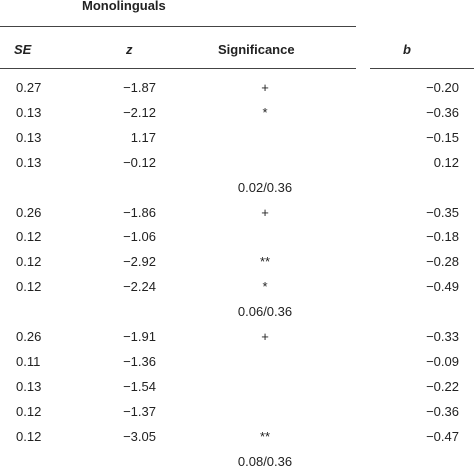 The width and height of the screenshot is (474, 474). I want to click on cell: −0.35, so click(442, 212).